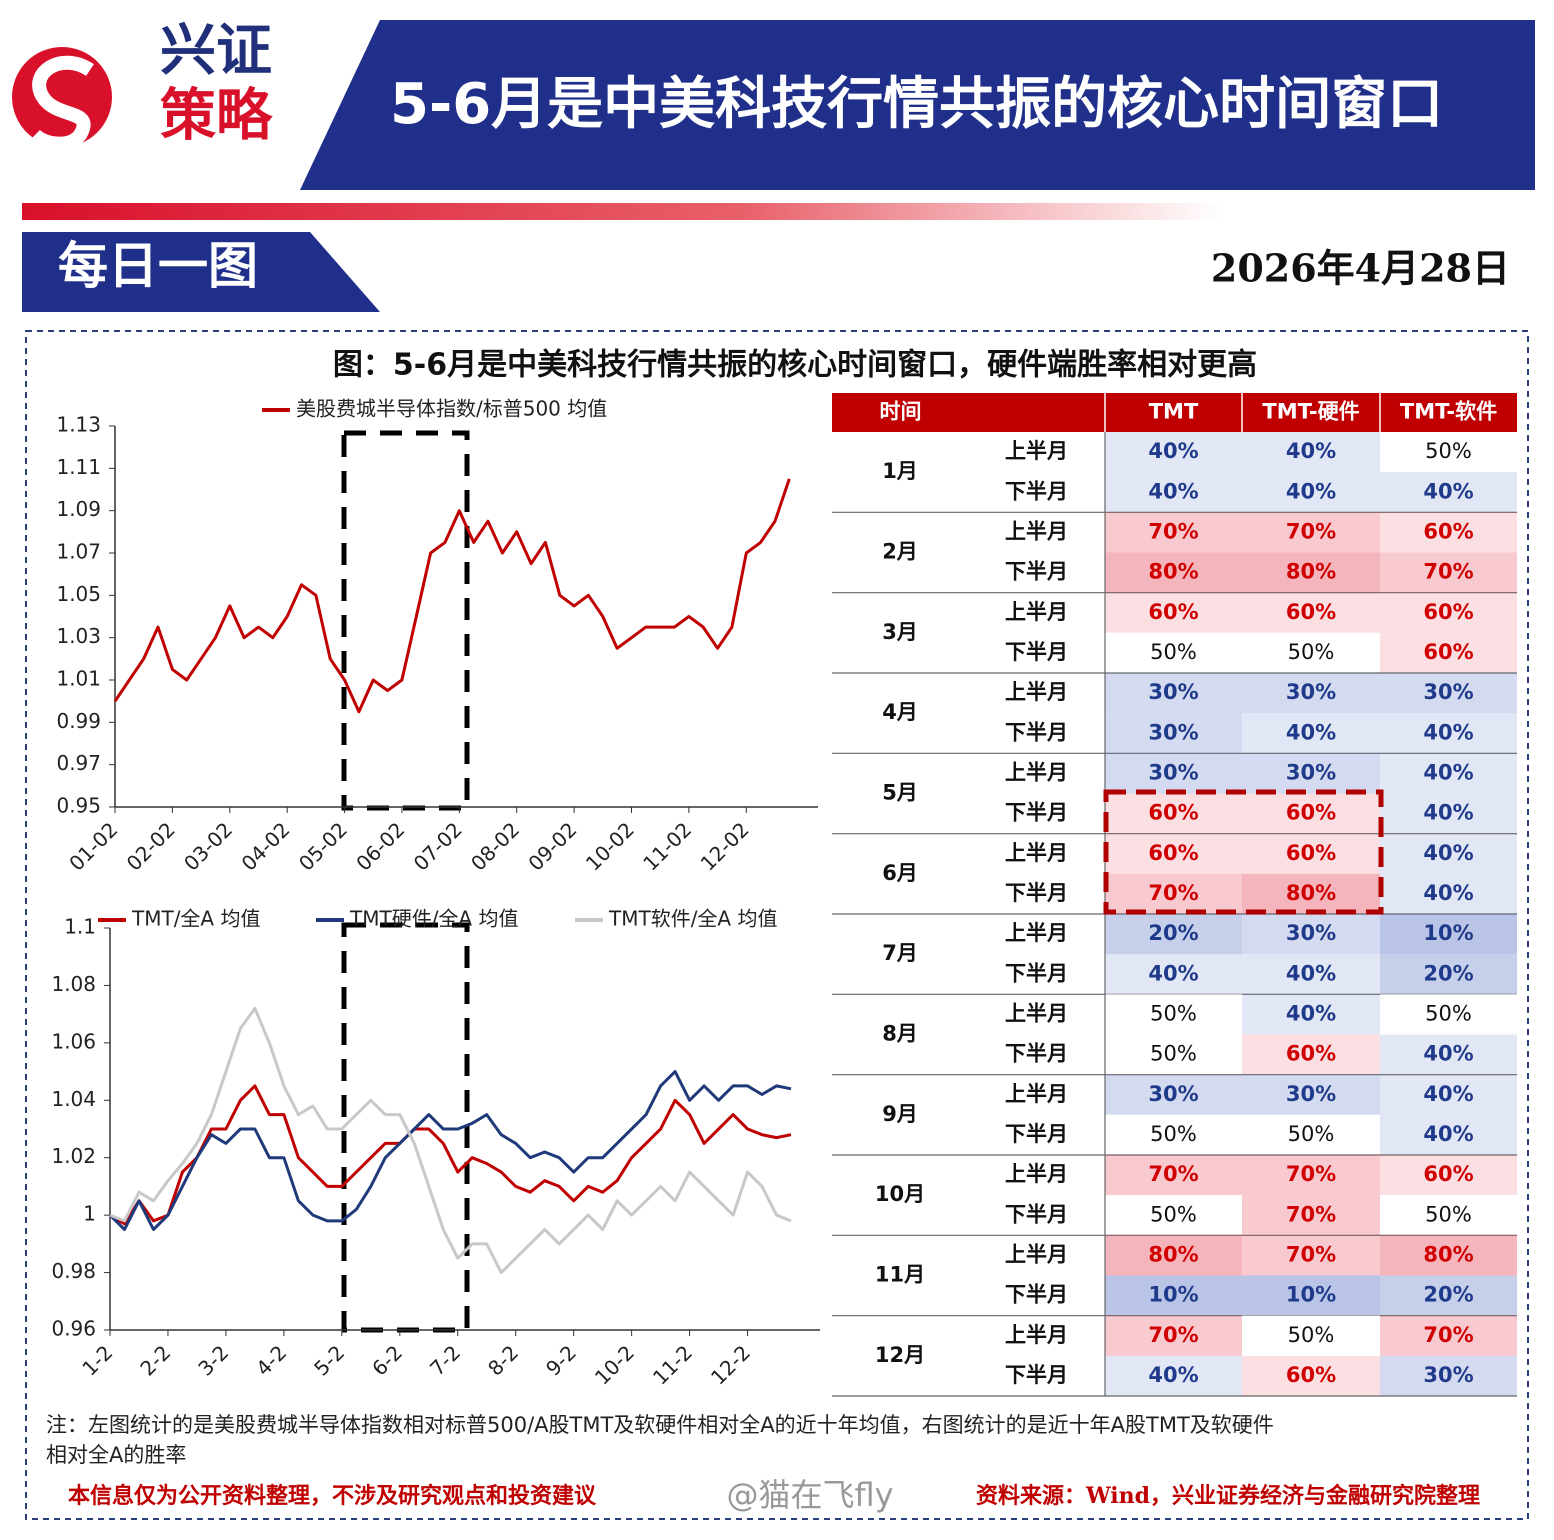 The height and width of the screenshot is (1540, 1554). Describe the element at coordinates (78, 467) in the screenshot. I see `y-tick-label: 1.11` at that location.